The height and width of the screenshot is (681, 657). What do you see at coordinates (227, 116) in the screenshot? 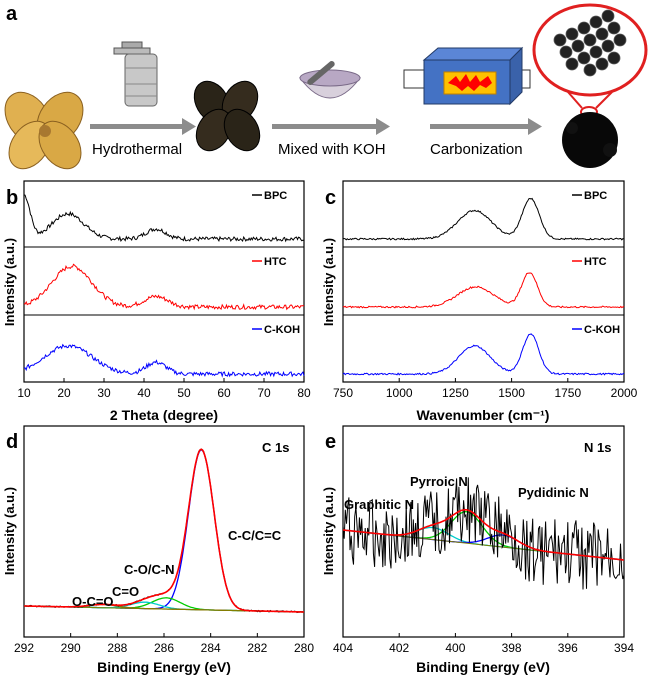
I see `carbonized-shell-icon` at bounding box center [227, 116].